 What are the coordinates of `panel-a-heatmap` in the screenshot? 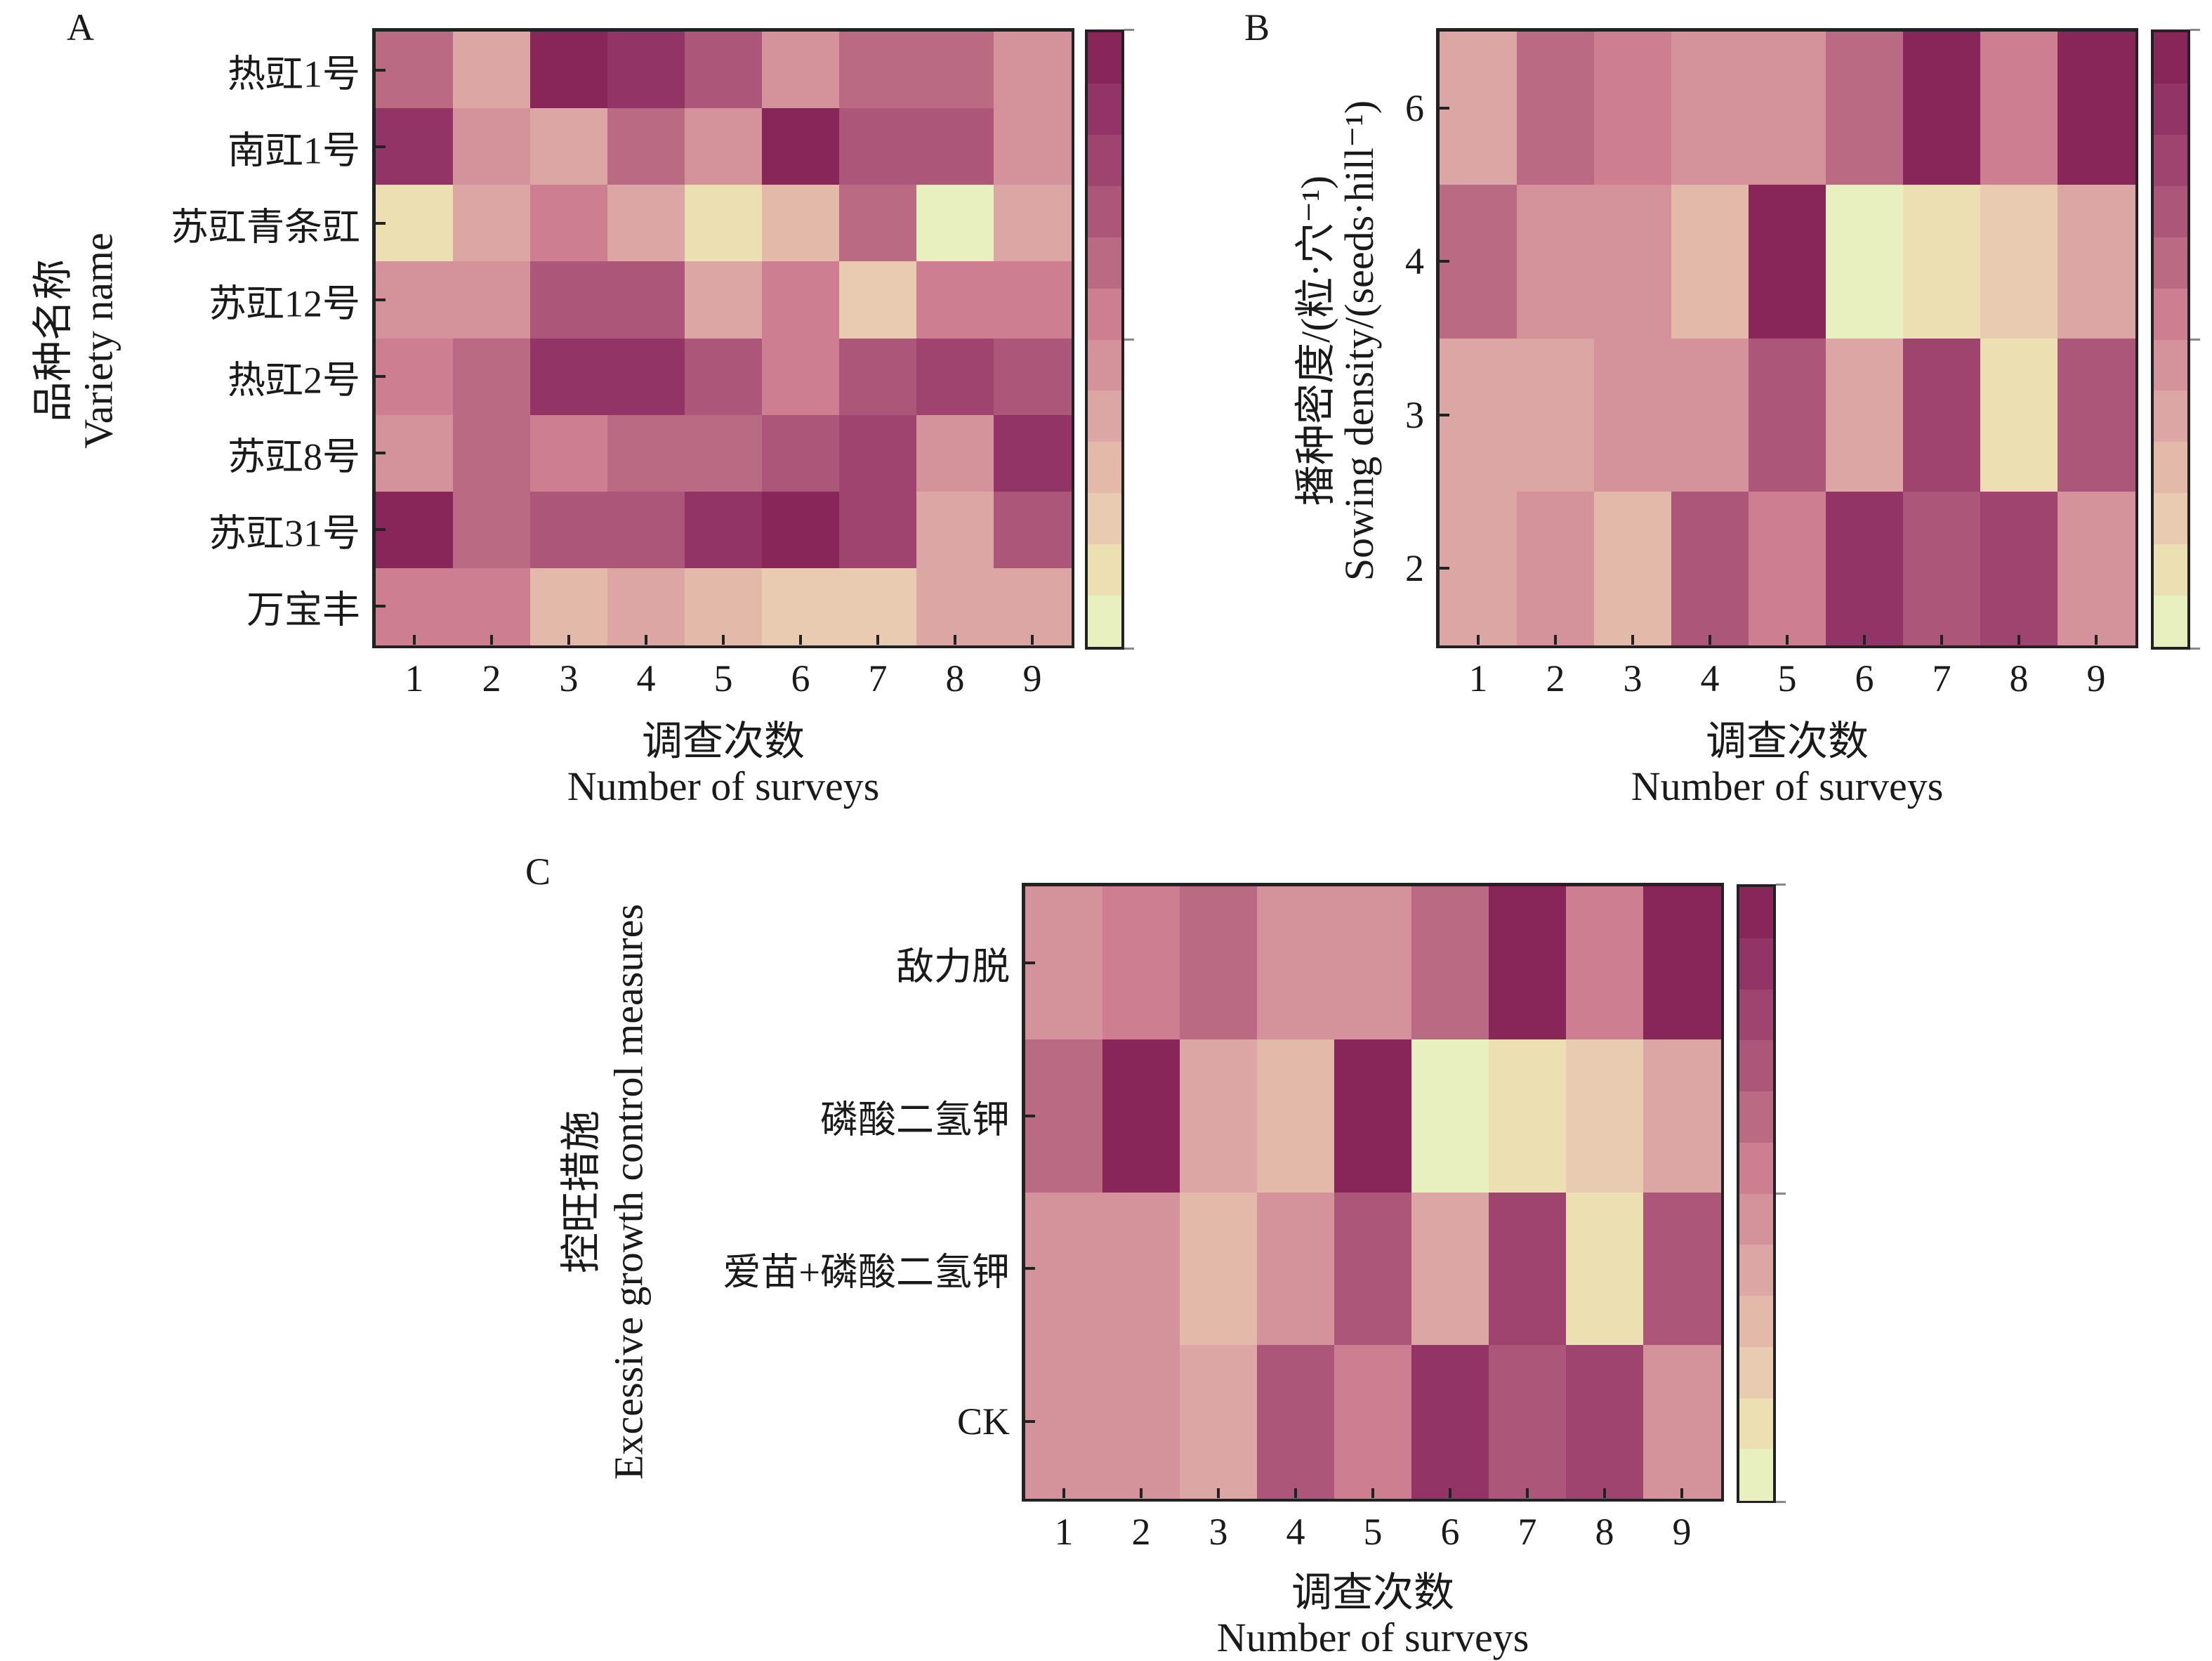 It's located at (723, 338).